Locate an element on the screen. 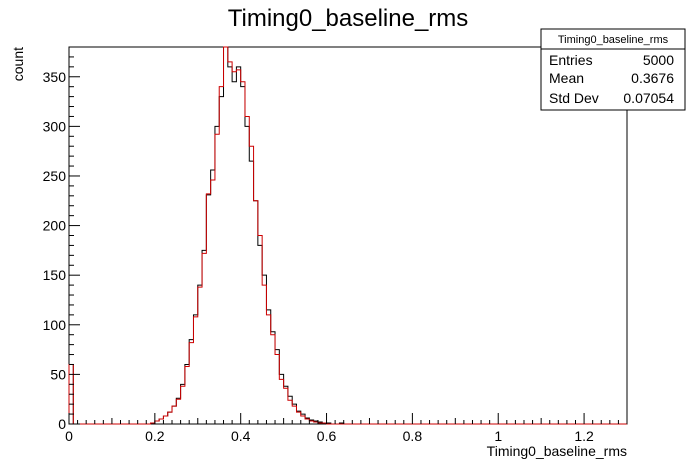 This screenshot has height=472, width=696. stats-stddev-label: Std Dev is located at coordinates (574, 98).